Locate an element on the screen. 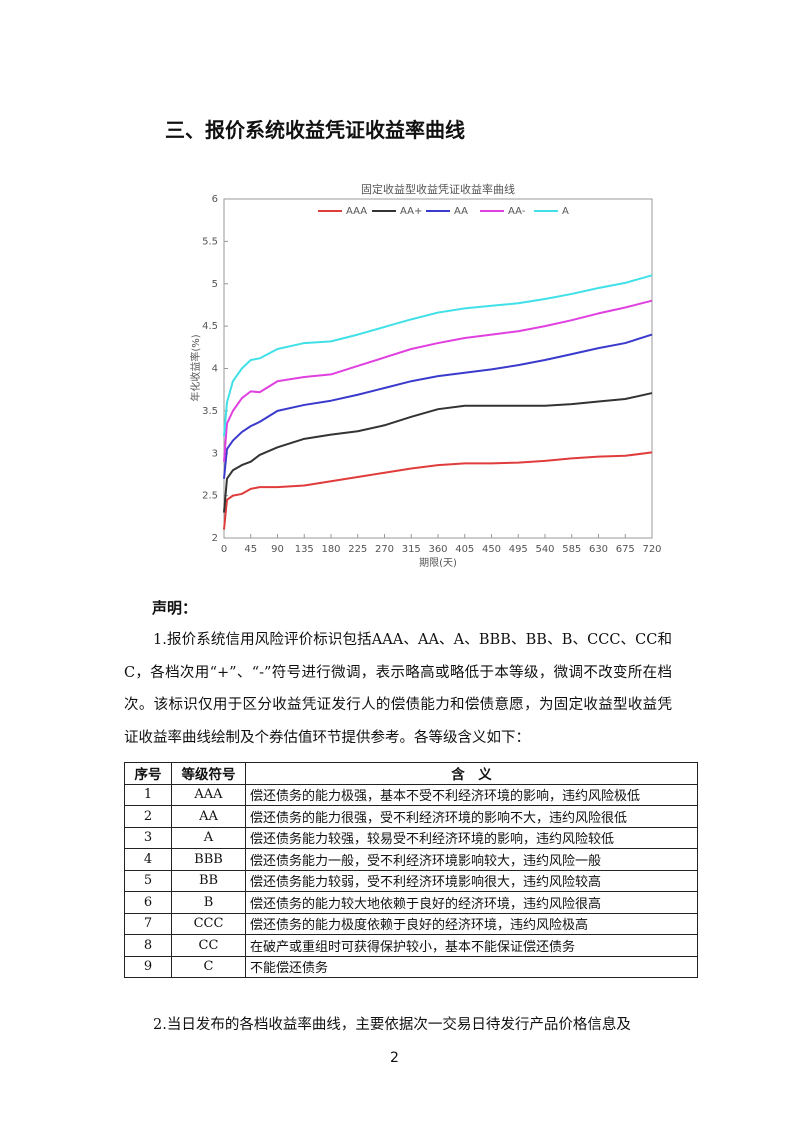 The width and height of the screenshot is (793, 1122). x-tick-label: 495 is located at coordinates (518, 549).